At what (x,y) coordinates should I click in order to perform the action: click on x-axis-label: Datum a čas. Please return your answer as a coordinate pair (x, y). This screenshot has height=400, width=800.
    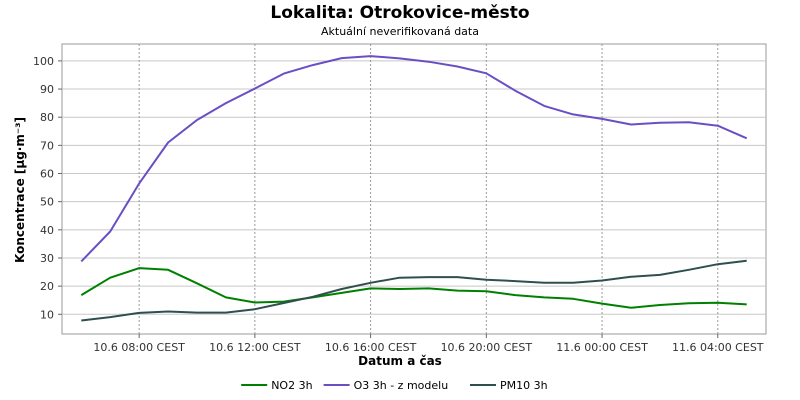
    Looking at the image, I should click on (400, 361).